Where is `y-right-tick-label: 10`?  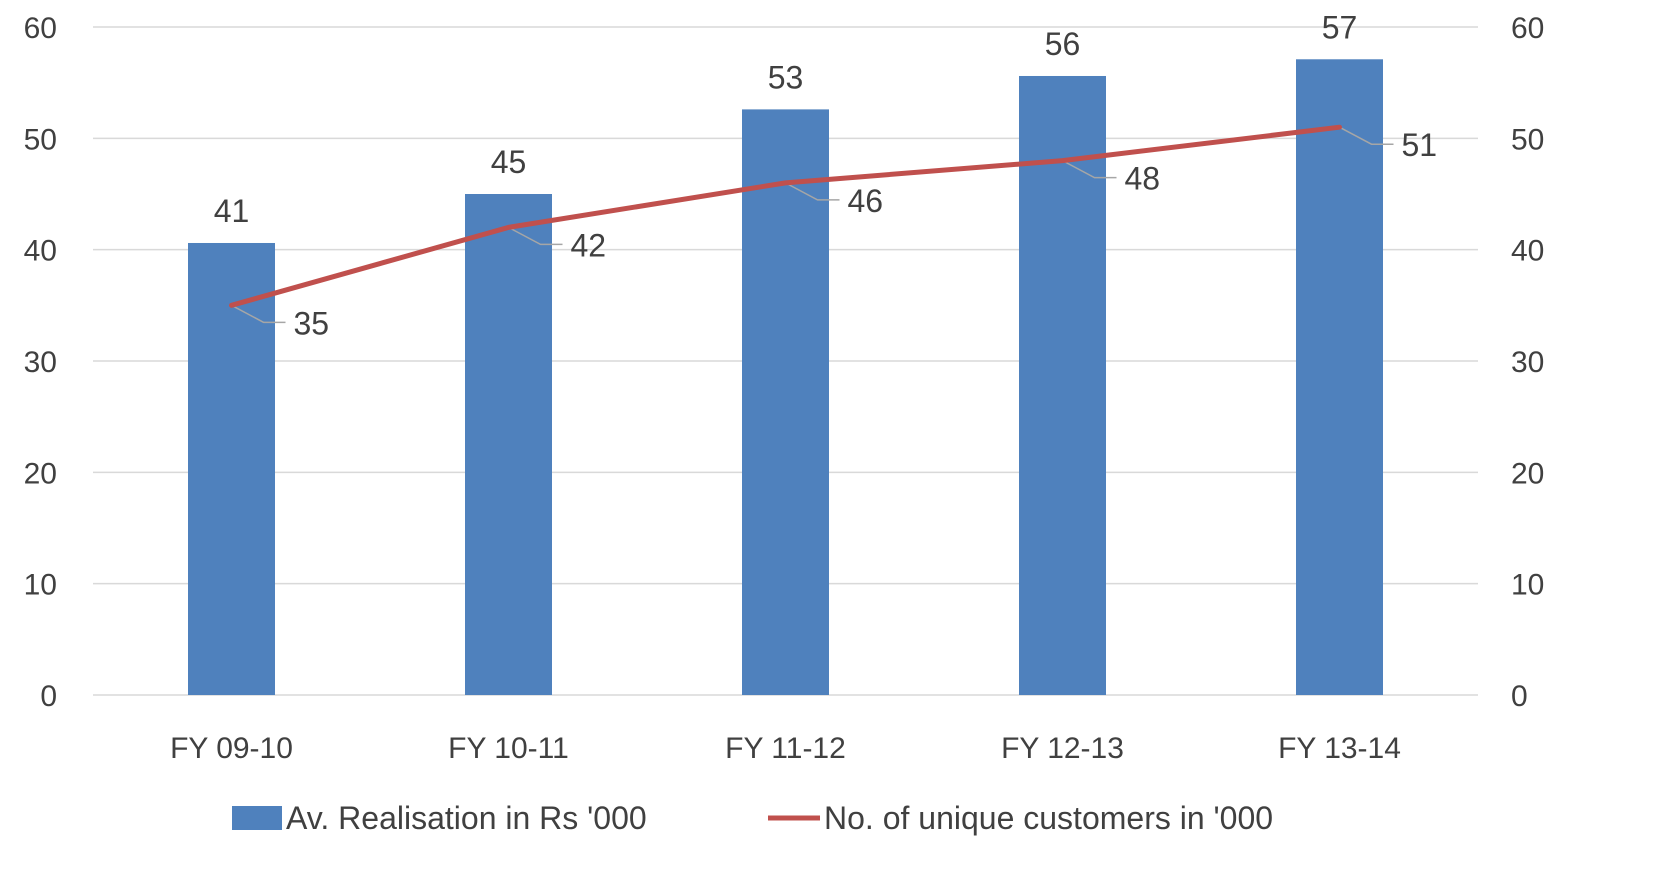
y-right-tick-label: 10 is located at coordinates (1527, 585).